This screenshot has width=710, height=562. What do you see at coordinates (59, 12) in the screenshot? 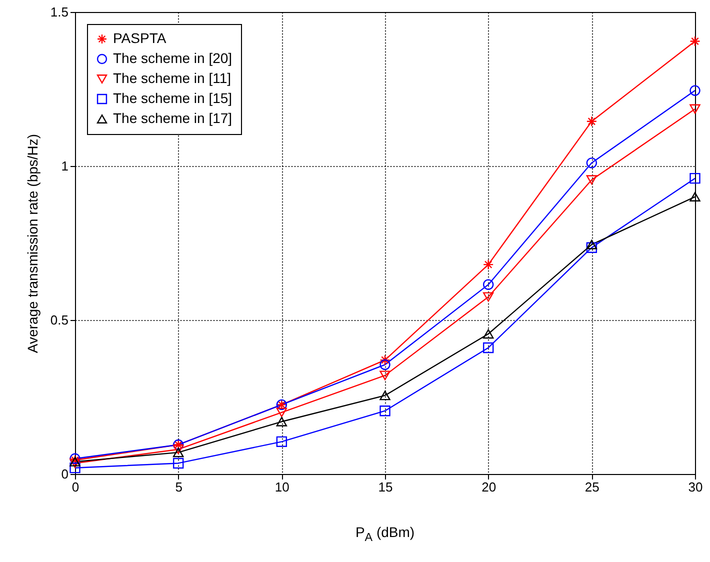
I see `y-tick-label: 1.5` at bounding box center [59, 12].